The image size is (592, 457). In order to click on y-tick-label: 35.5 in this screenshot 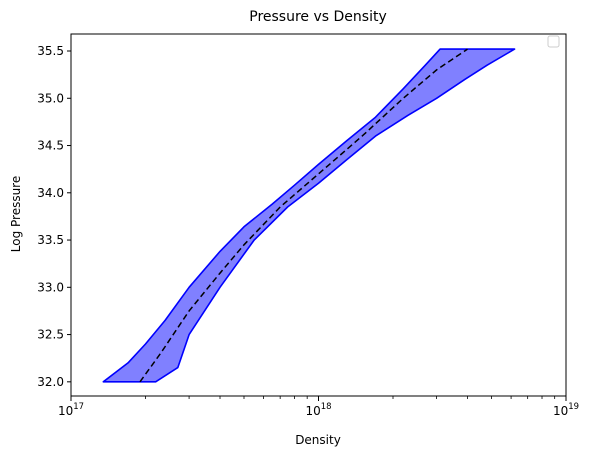, I will do `click(50, 51)`.